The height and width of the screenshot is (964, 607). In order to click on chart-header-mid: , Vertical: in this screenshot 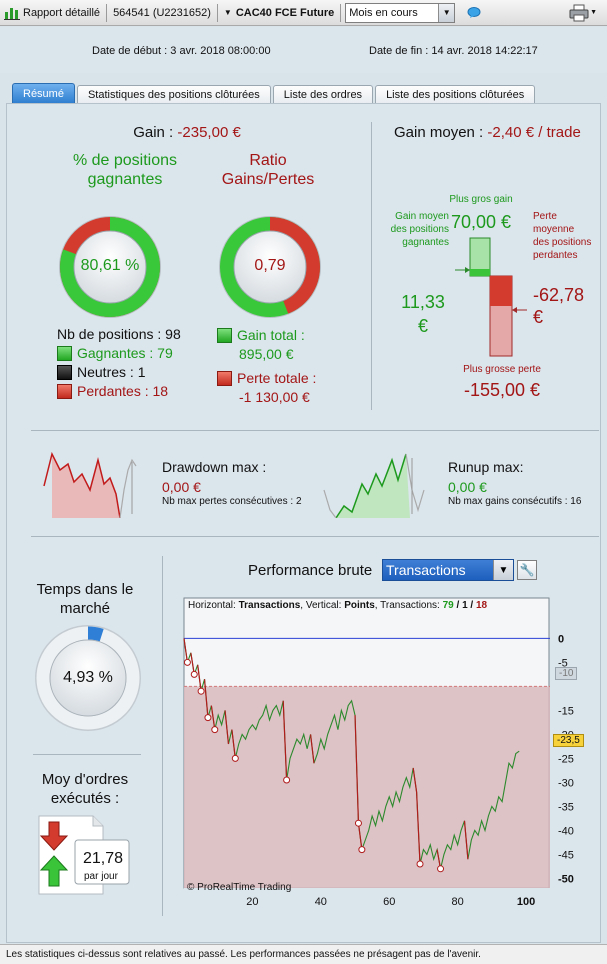, I will do `click(321, 605)`.